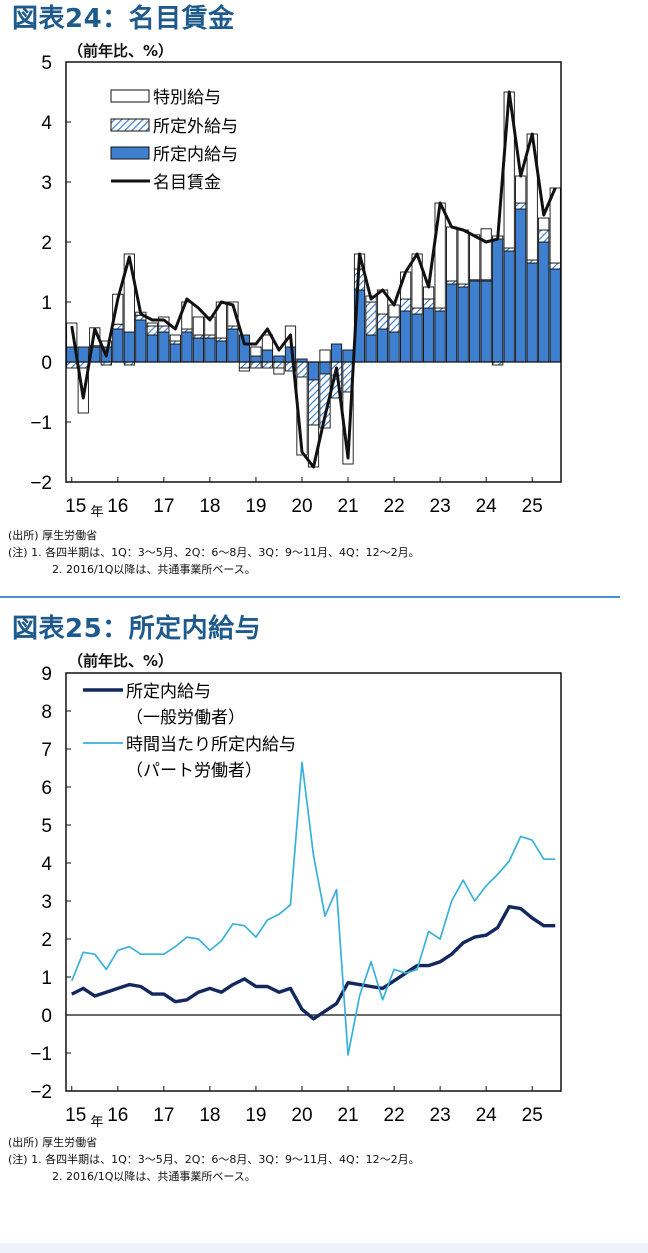 The image size is (648, 1253). Describe the element at coordinates (137, 629) in the screenshot. I see `chart25-title: 図表25：所定内給与` at that location.